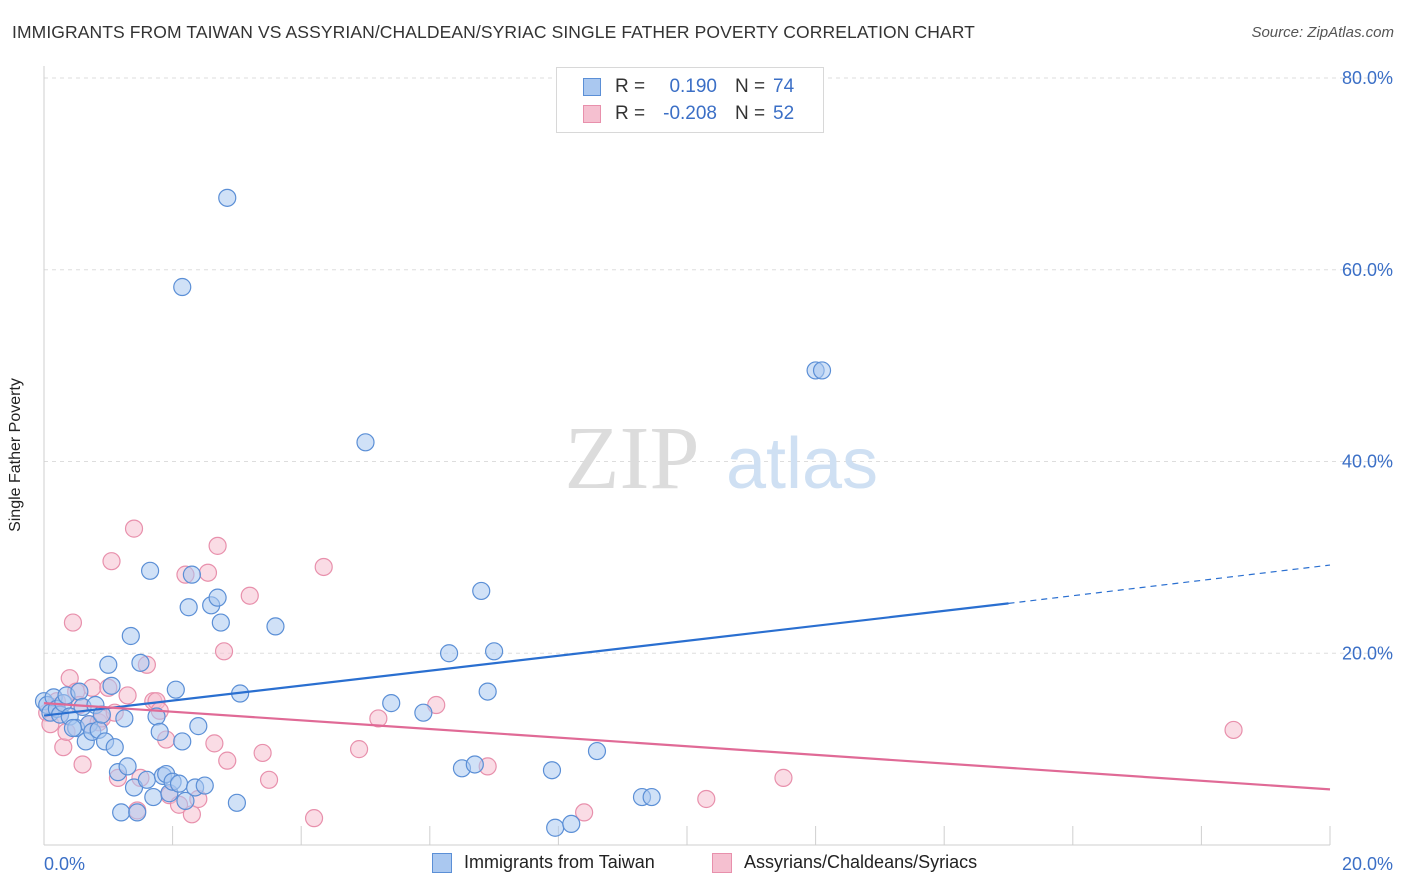 The image size is (1406, 892). What do you see at coordinates (1367, 864) in the screenshot?
I see `x-tick-label: 20.0%` at bounding box center [1367, 864].